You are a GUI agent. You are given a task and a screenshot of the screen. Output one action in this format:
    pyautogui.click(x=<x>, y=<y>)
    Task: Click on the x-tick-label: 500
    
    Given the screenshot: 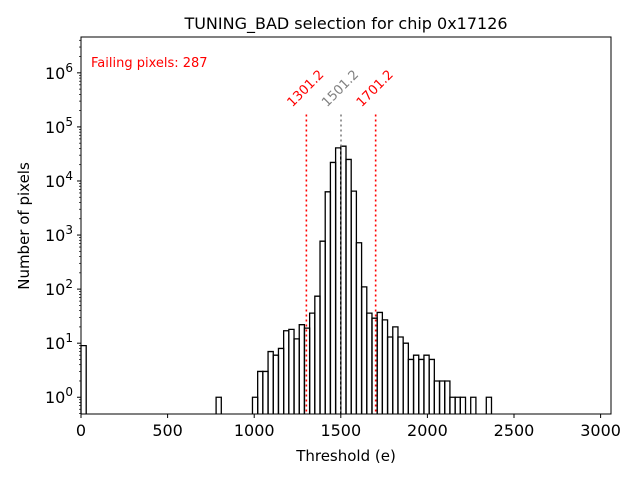 What is the action you would take?
    pyautogui.click(x=167, y=430)
    